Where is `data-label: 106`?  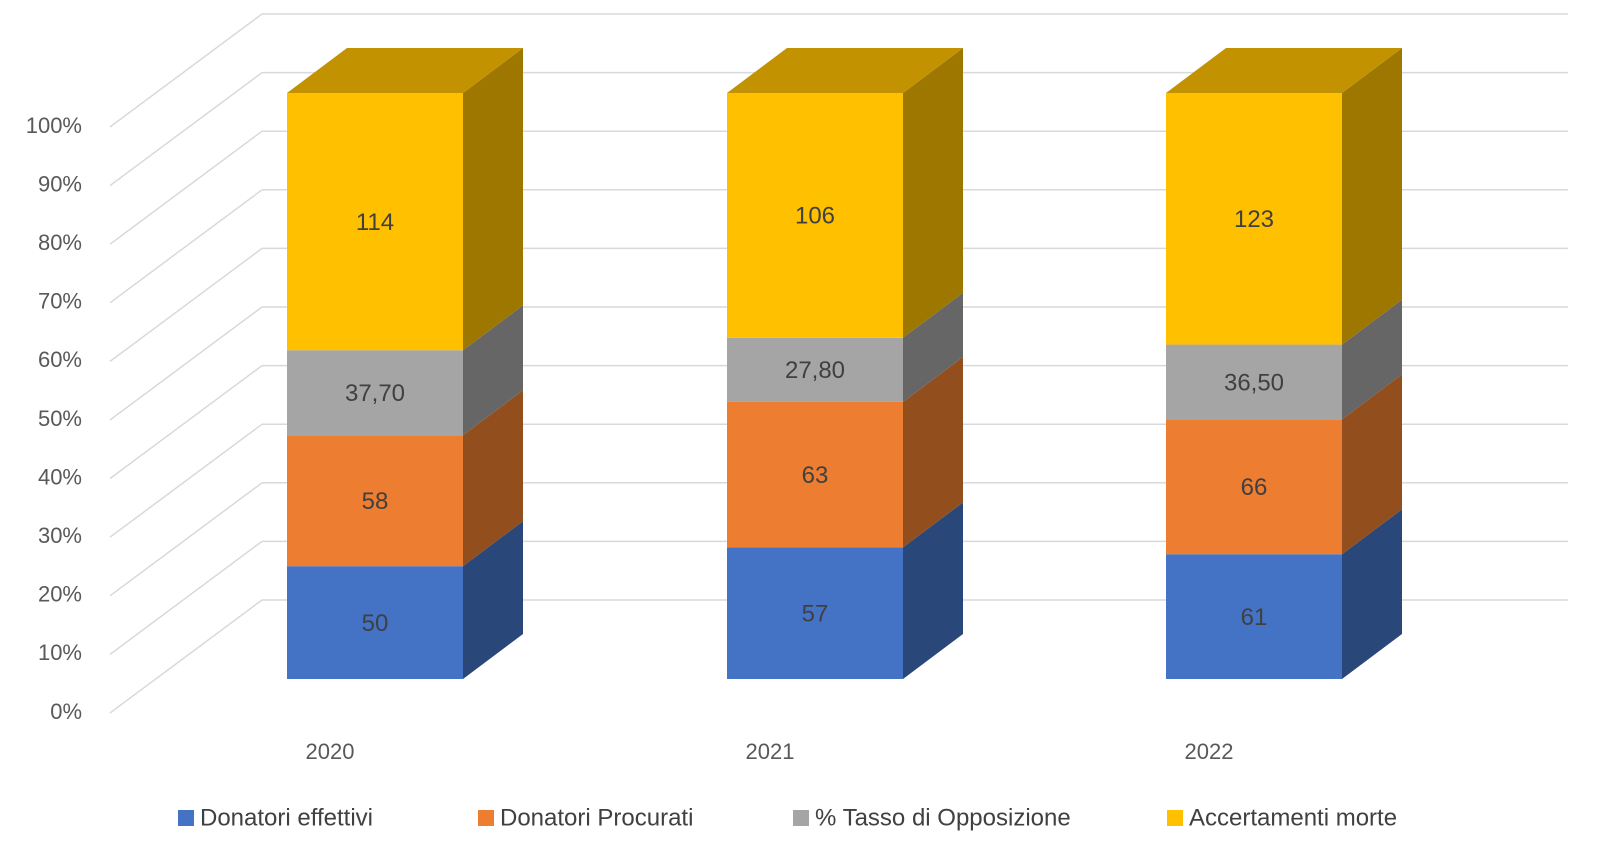
data-label: 106 is located at coordinates (815, 216).